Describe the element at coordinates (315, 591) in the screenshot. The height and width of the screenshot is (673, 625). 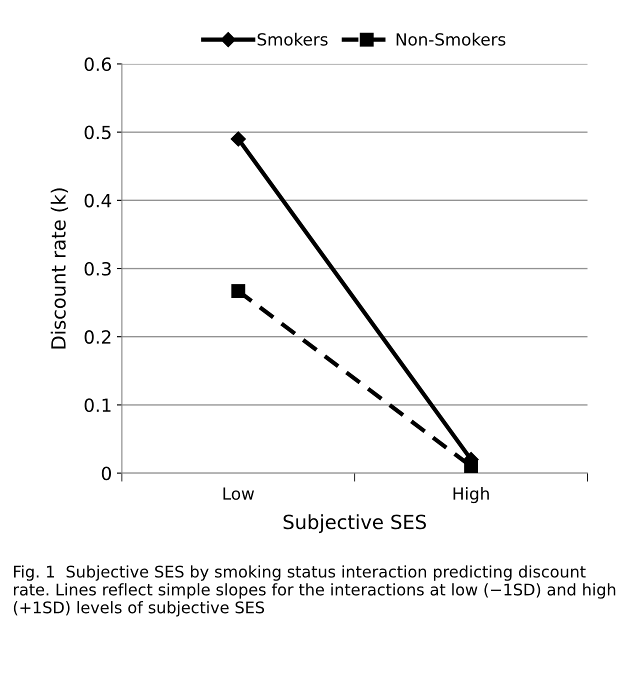
I see `caption: Fig. 1 Subjective SES by smoking status interaction predicting discount rate. Lines reflect simple slopes for the interactions at low (−1SD) and high (+1SD) levels of subjective SES` at that location.